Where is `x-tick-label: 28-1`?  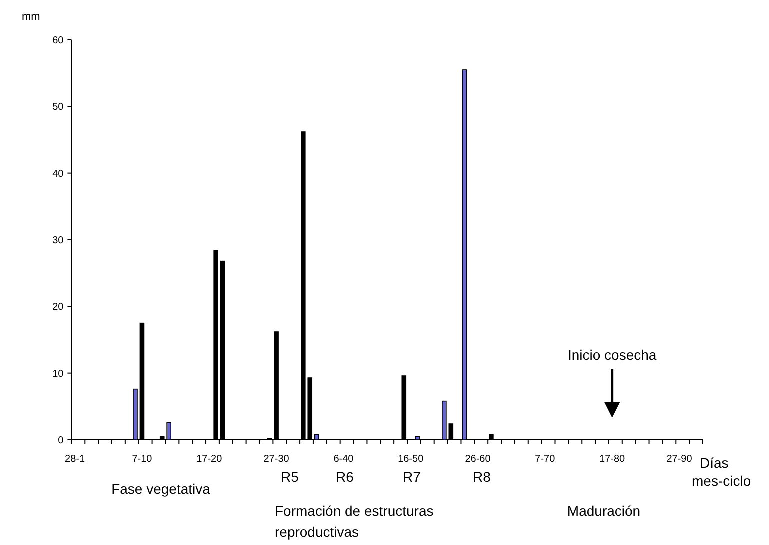
x-tick-label: 28-1 is located at coordinates (75, 459).